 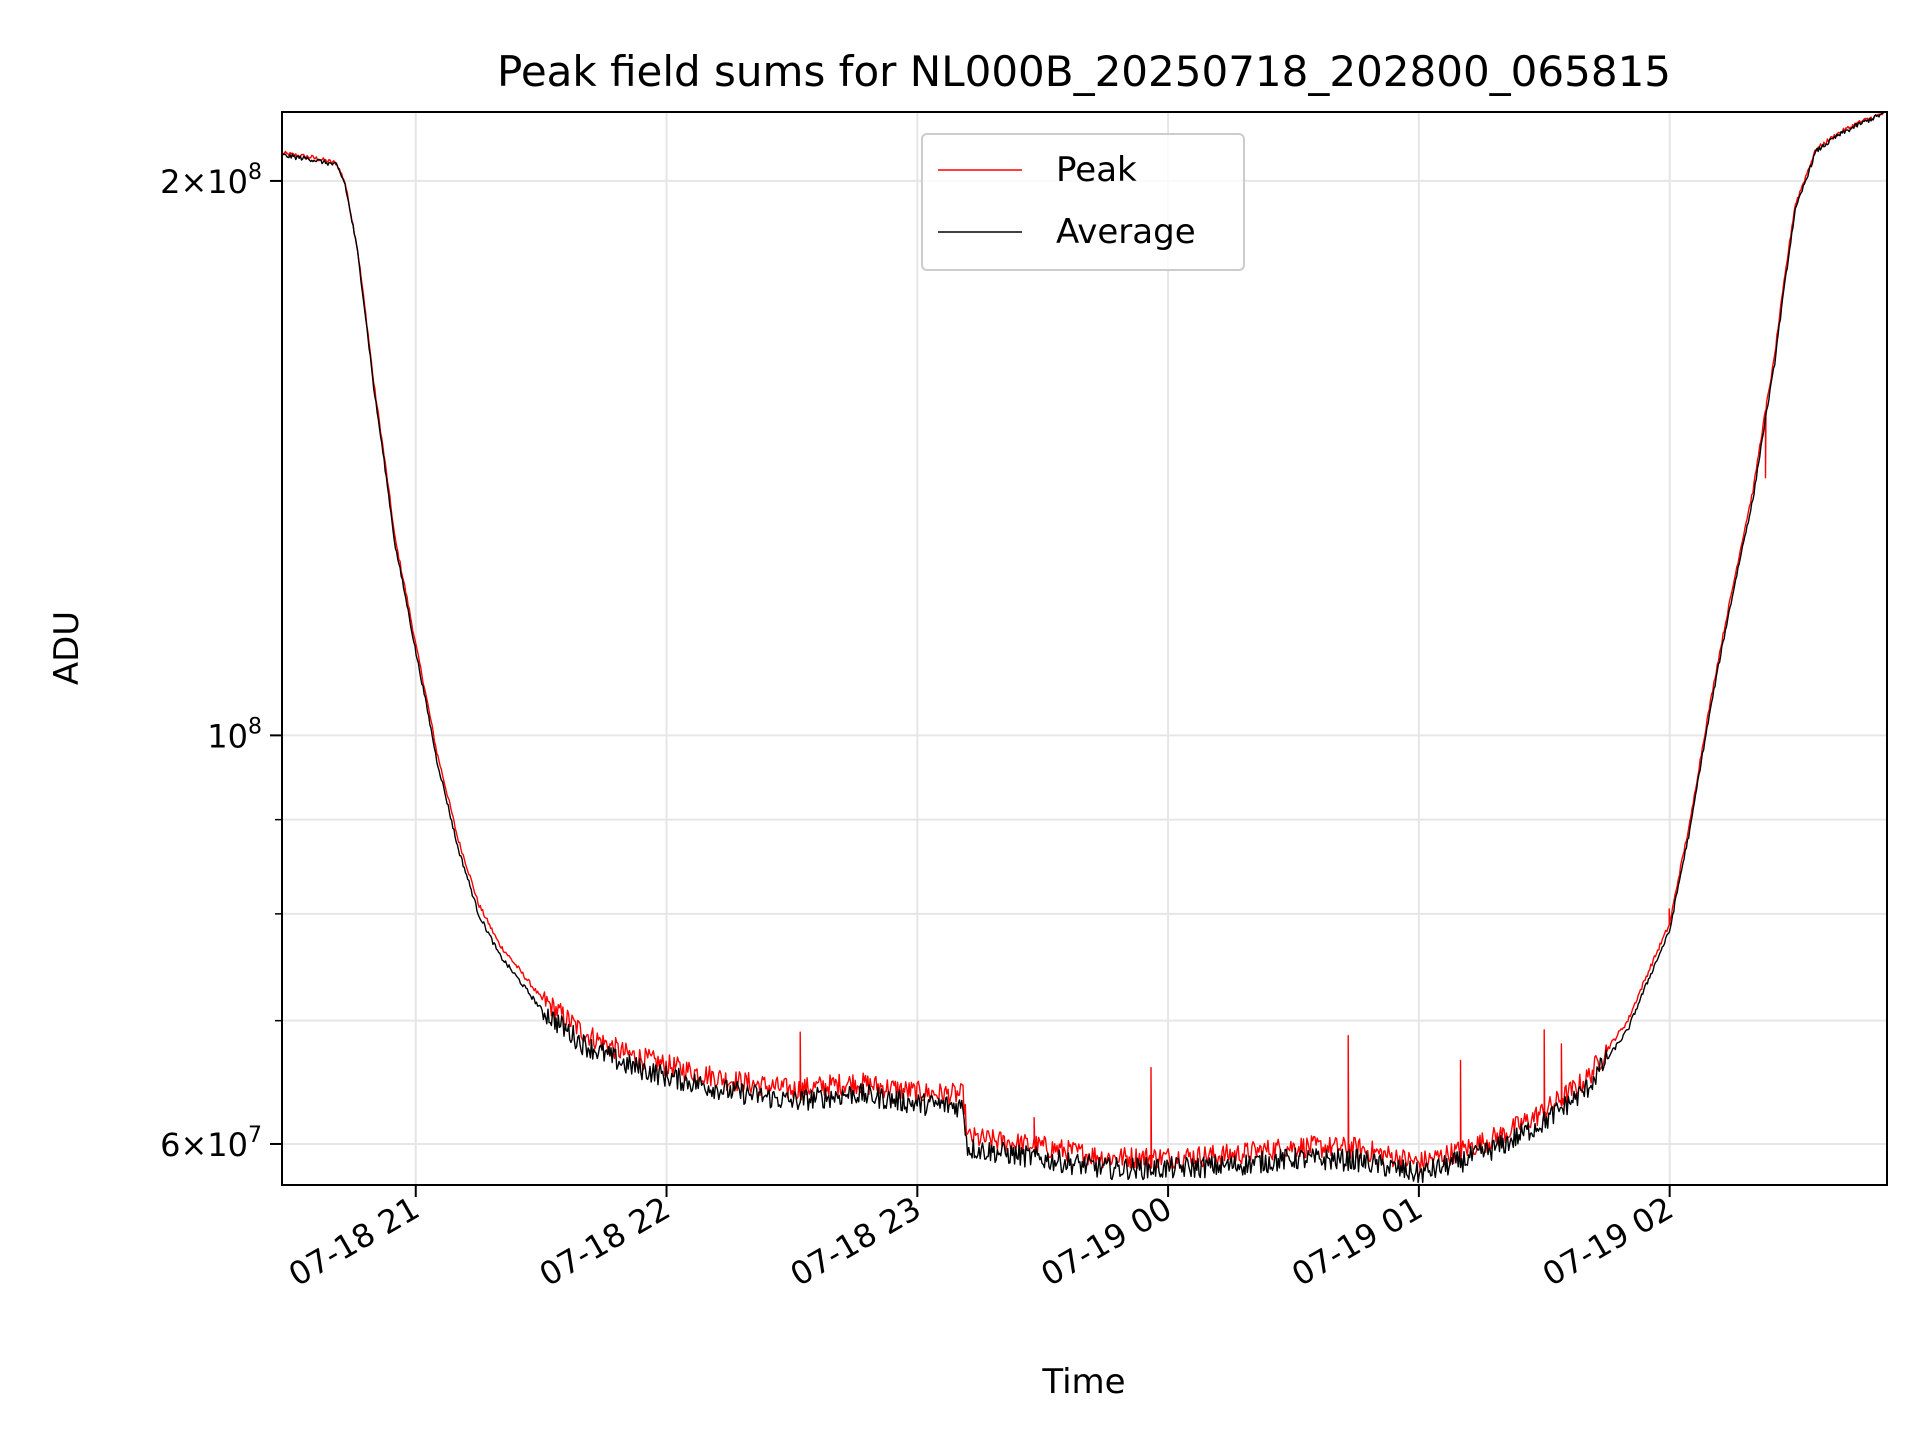 What do you see at coordinates (234, 734) in the screenshot?
I see `y-tick-label: 108` at bounding box center [234, 734].